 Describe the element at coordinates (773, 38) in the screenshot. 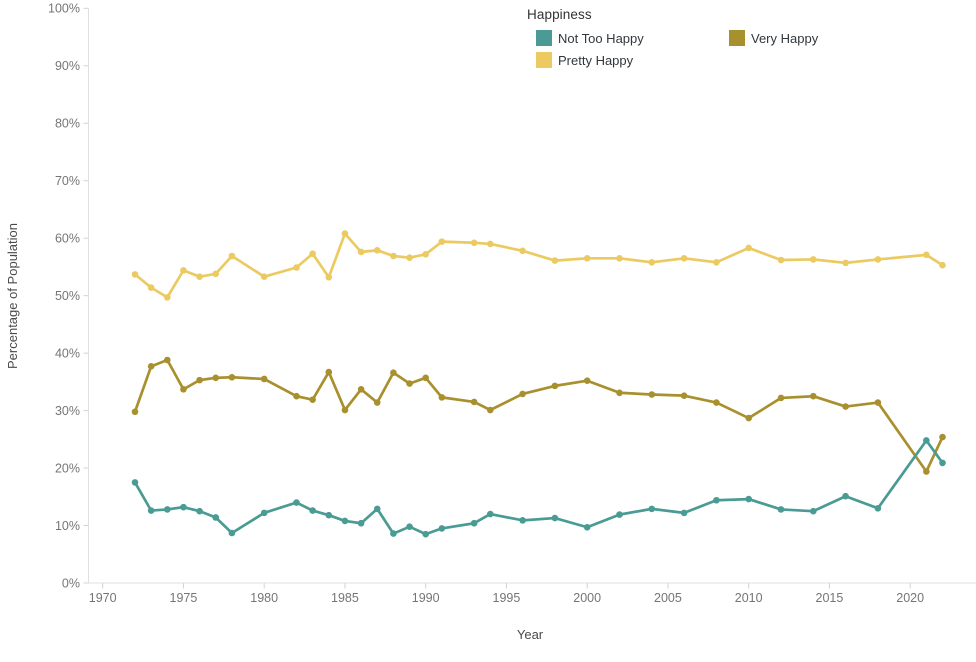

I see `legend-item-very-happy: Very Happy` at that location.